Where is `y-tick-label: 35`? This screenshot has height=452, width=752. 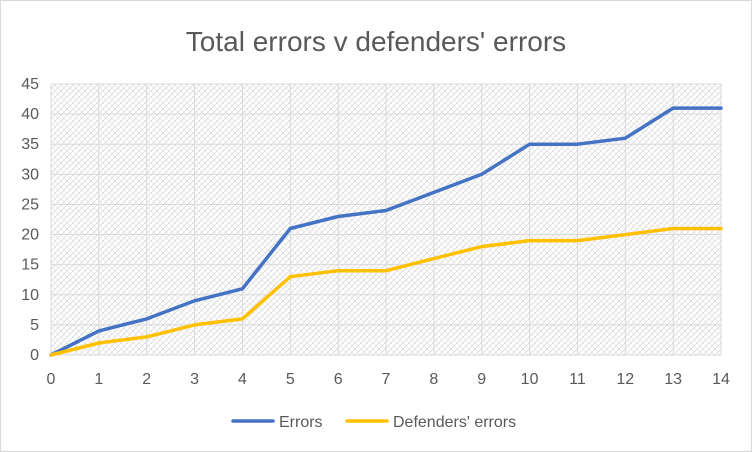
y-tick-label: 35 is located at coordinates (30, 144).